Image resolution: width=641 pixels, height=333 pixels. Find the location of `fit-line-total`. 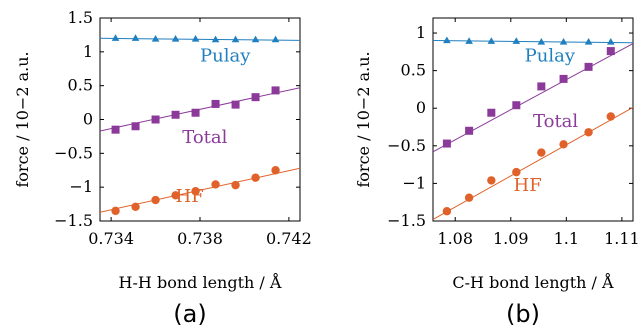

fit-line-total is located at coordinates (200, 109).